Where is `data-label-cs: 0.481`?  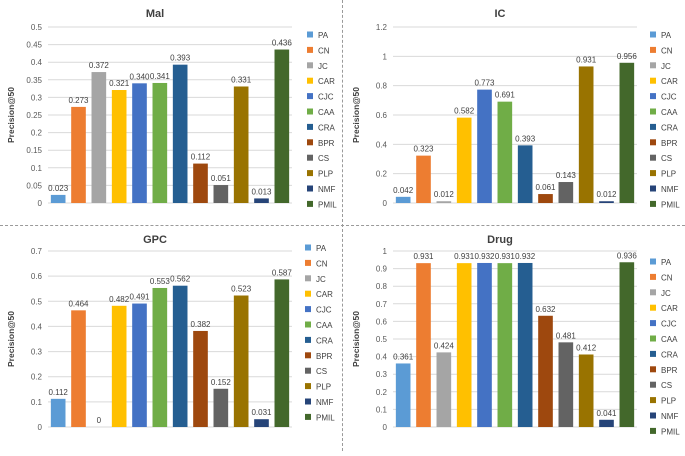
data-label-cs: 0.481 is located at coordinates (566, 335).